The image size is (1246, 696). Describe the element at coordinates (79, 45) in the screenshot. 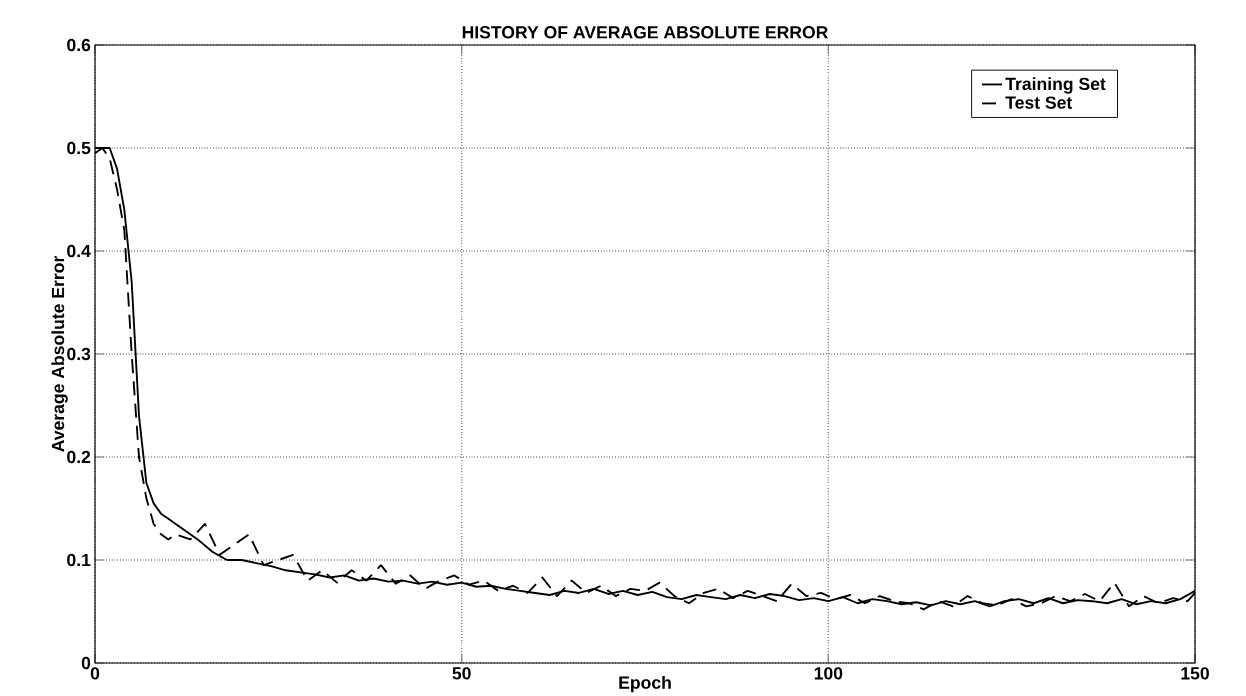

I see `y-tick-label: 0.6` at that location.